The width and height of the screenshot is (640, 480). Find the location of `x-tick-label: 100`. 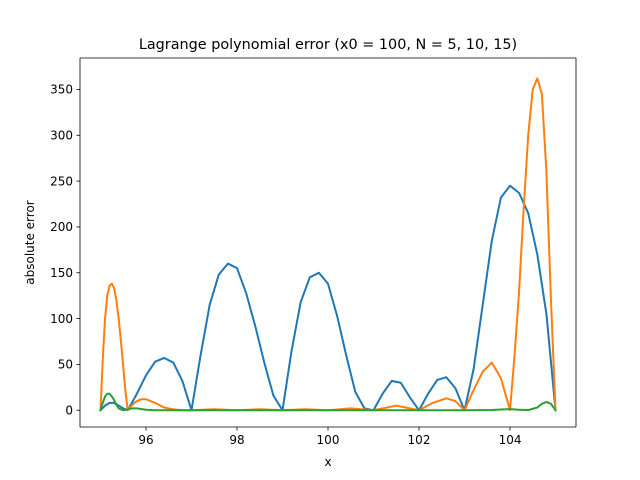

x-tick-label: 100 is located at coordinates (328, 440).